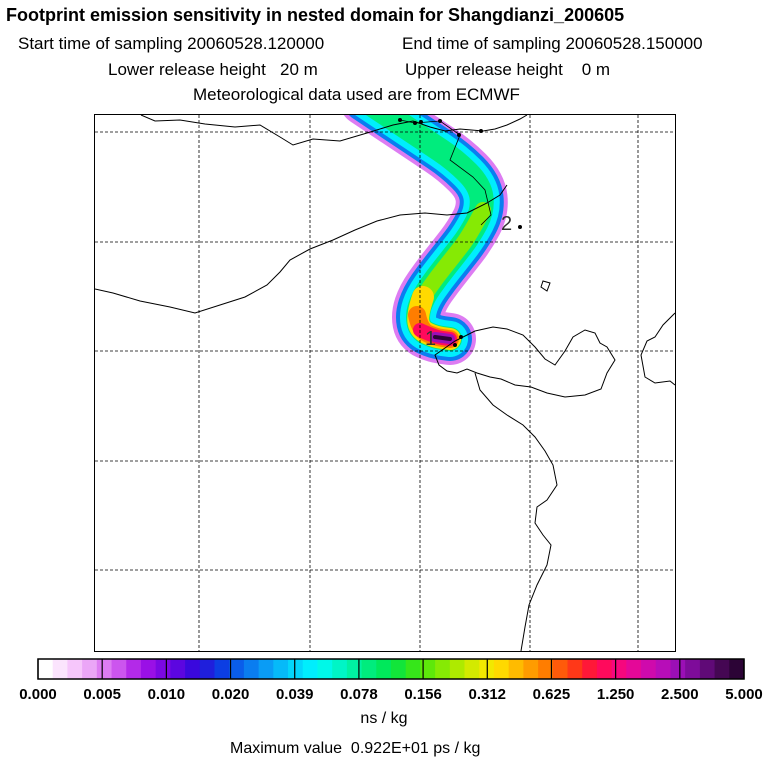 The width and height of the screenshot is (768, 768). Describe the element at coordinates (301, 249) in the screenshot. I see `coastline-bay` at that location.